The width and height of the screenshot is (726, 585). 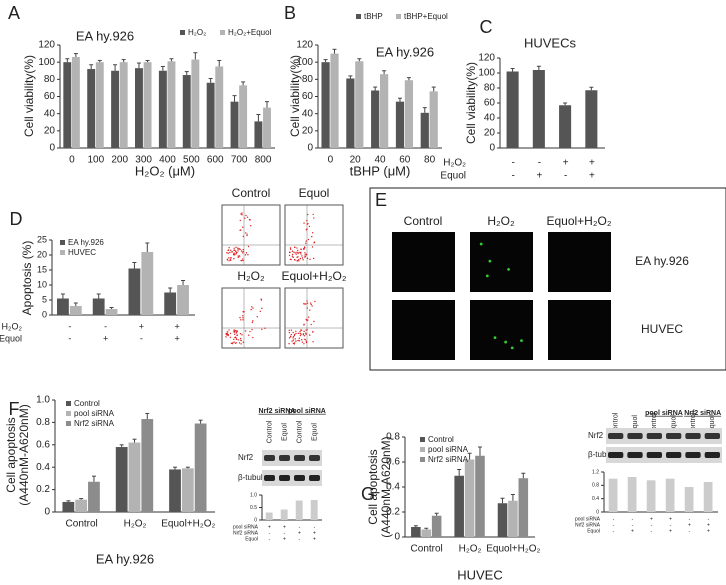 What do you see at coordinates (135, 524) in the screenshot?
I see `x-tick-label: H₂O₂` at bounding box center [135, 524].